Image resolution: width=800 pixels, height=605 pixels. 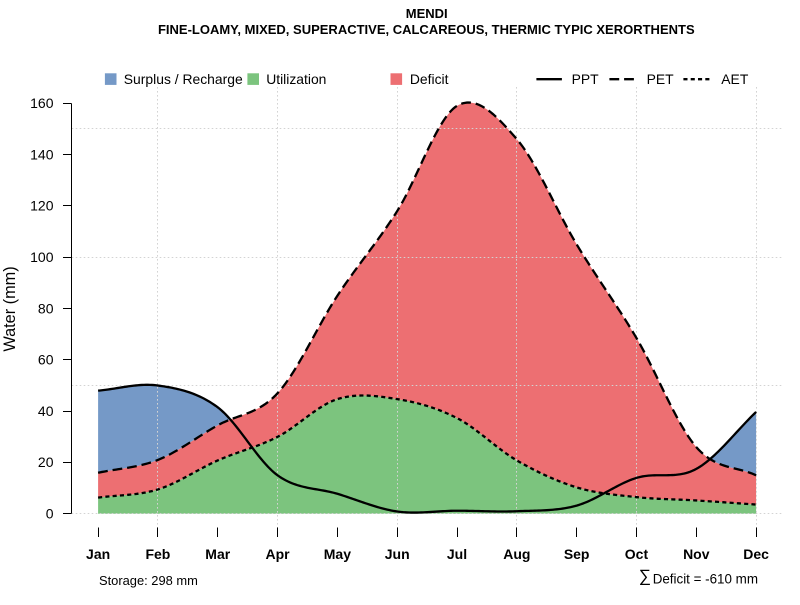 I want to click on svg-text: PPT, so click(x=586, y=79).